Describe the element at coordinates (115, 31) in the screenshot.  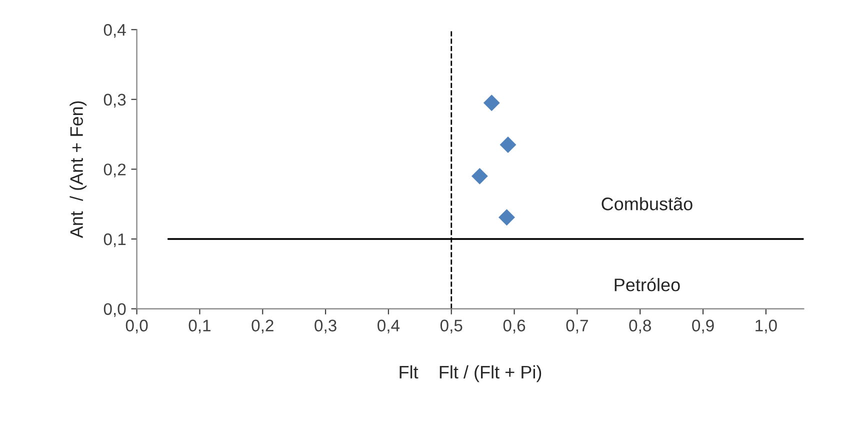
I see `y-tick-label: 0,4` at that location.